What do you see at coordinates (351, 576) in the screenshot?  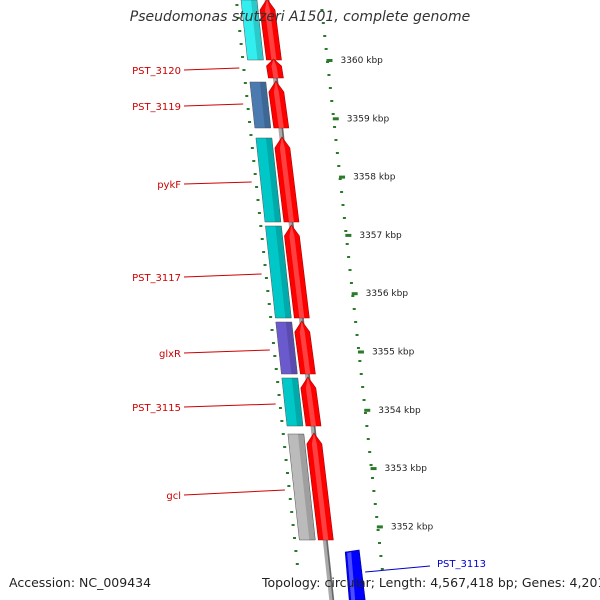 I see `highlighted-gene-shine` at bounding box center [351, 576].